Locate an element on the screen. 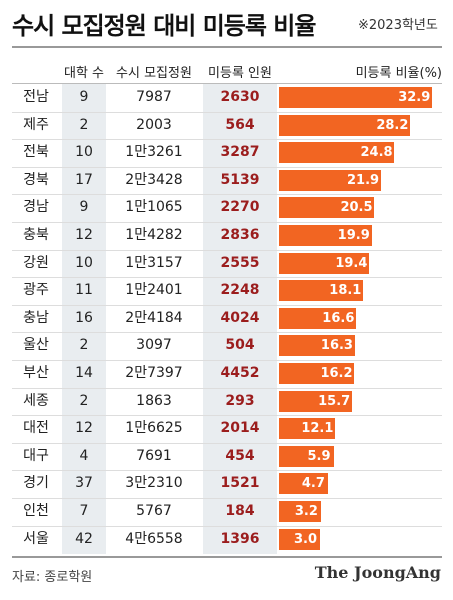 This screenshot has height=600, width=453. table-row: 강원 10 1만3157 2555 19.4 is located at coordinates (226, 263).